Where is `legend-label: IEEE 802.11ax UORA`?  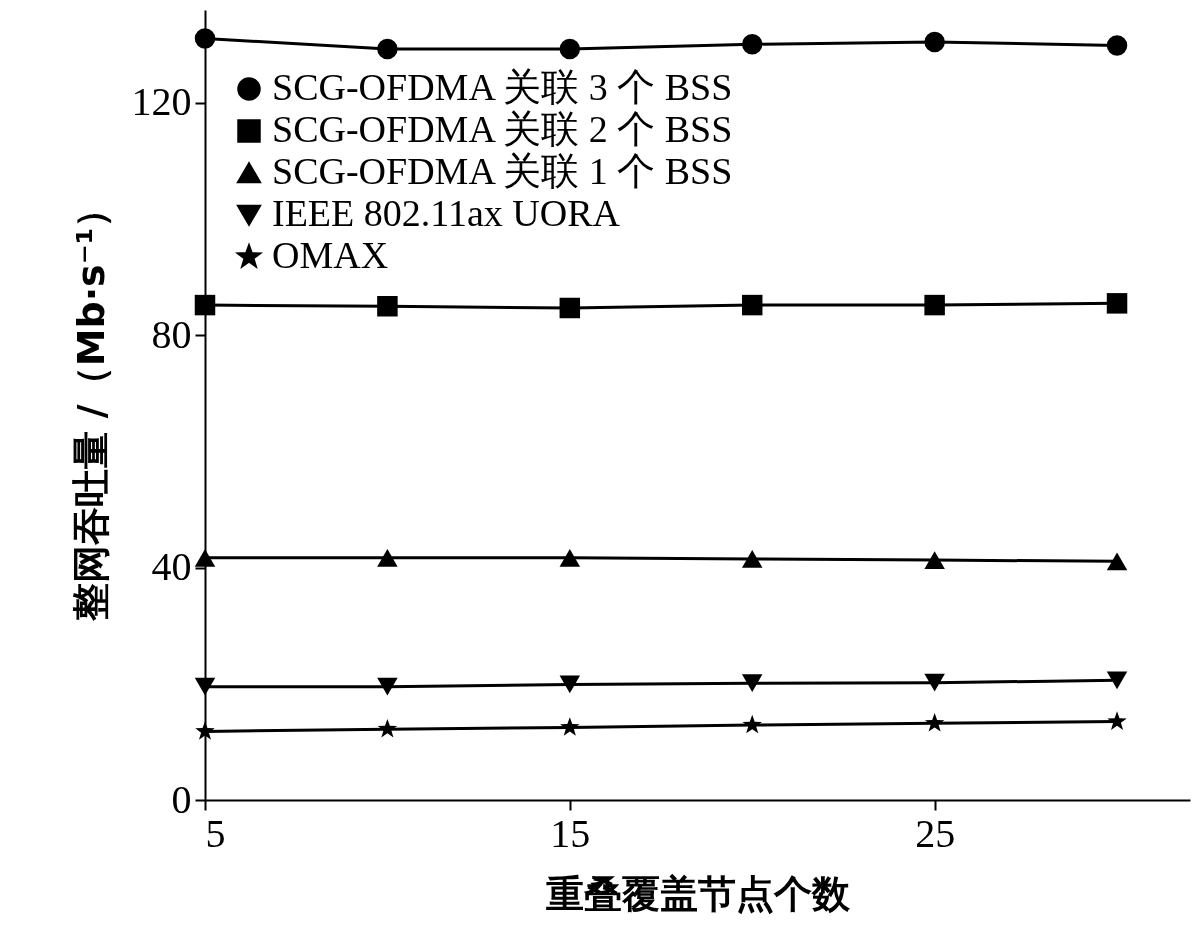 legend-label: IEEE 802.11ax UORA is located at coordinates (446, 213).